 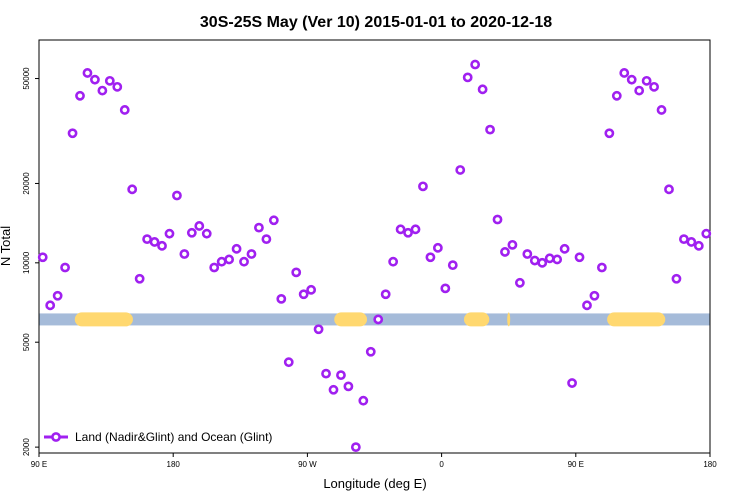 I want to click on legend-label: Land (Nadir&Glint) and Ocean (Glint), so click(x=173, y=437).